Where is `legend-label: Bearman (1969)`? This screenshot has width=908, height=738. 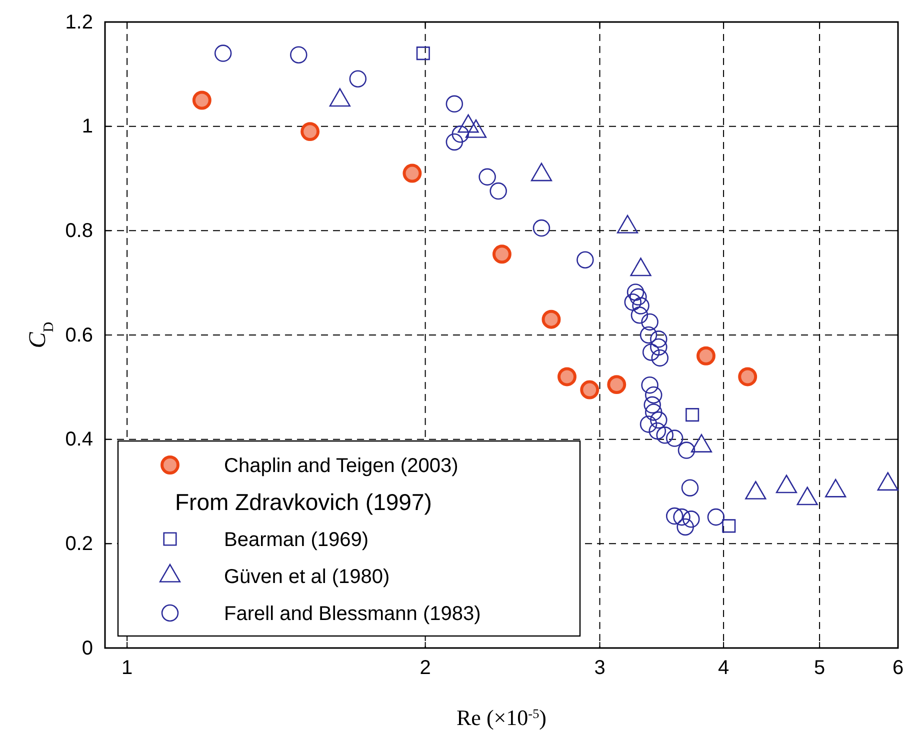 legend-label: Bearman (1969) is located at coordinates (296, 540).